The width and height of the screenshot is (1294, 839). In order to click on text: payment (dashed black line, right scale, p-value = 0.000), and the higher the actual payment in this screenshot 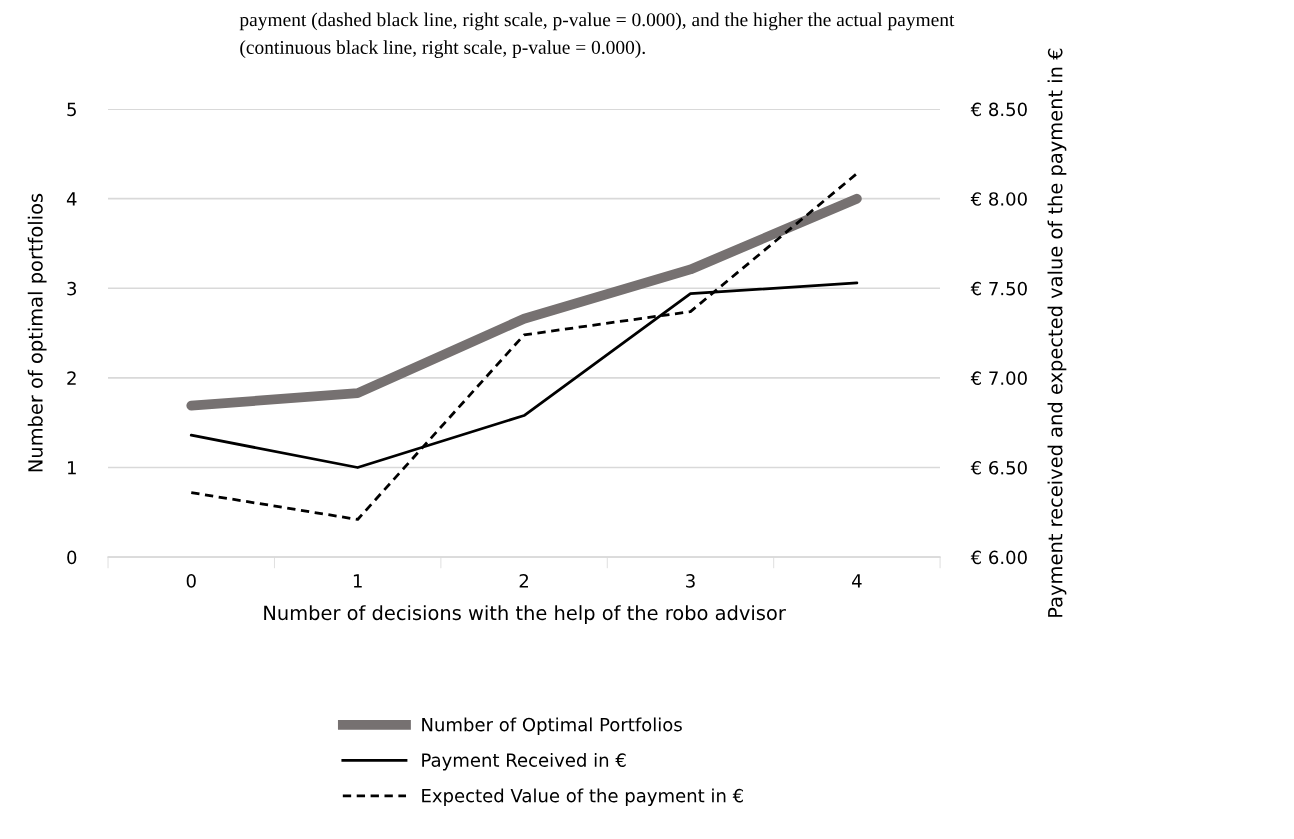, I will do `click(597, 21)`.